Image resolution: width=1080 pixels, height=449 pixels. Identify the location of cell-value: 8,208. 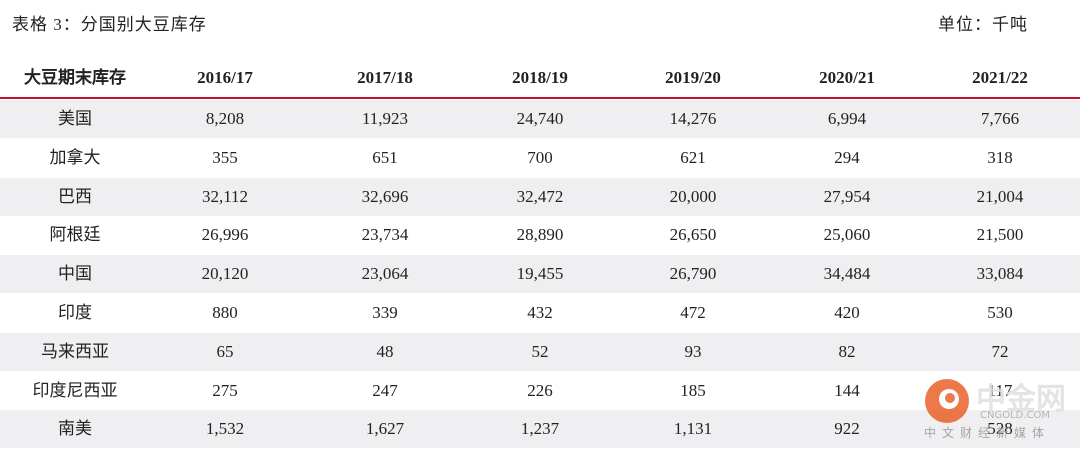
(225, 118).